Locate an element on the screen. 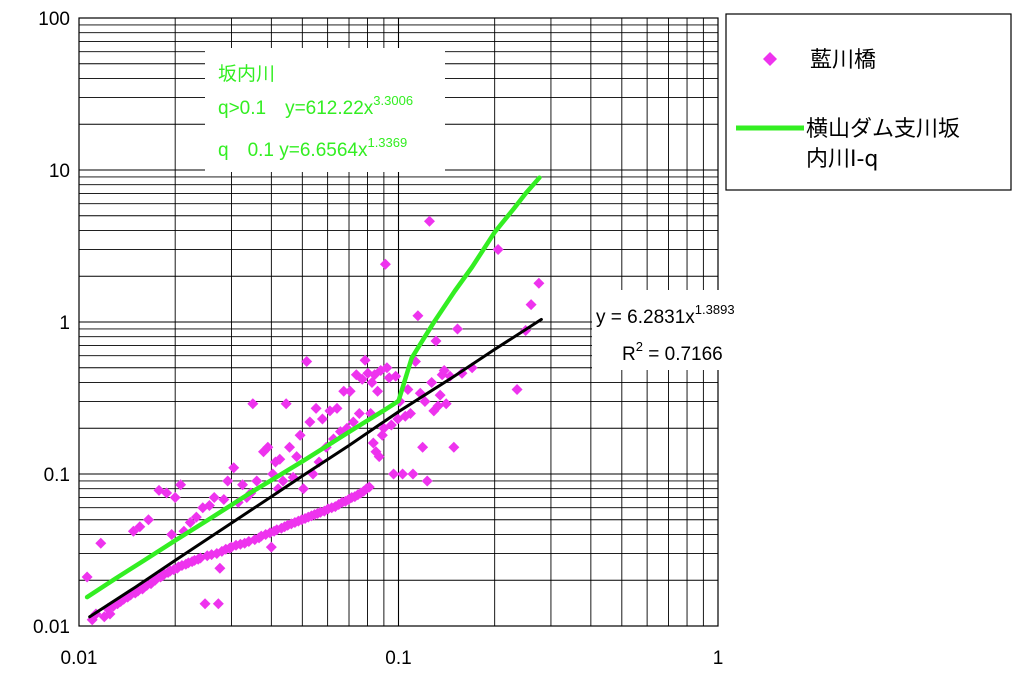  y-tick-label: 100 is located at coordinates (54, 19).